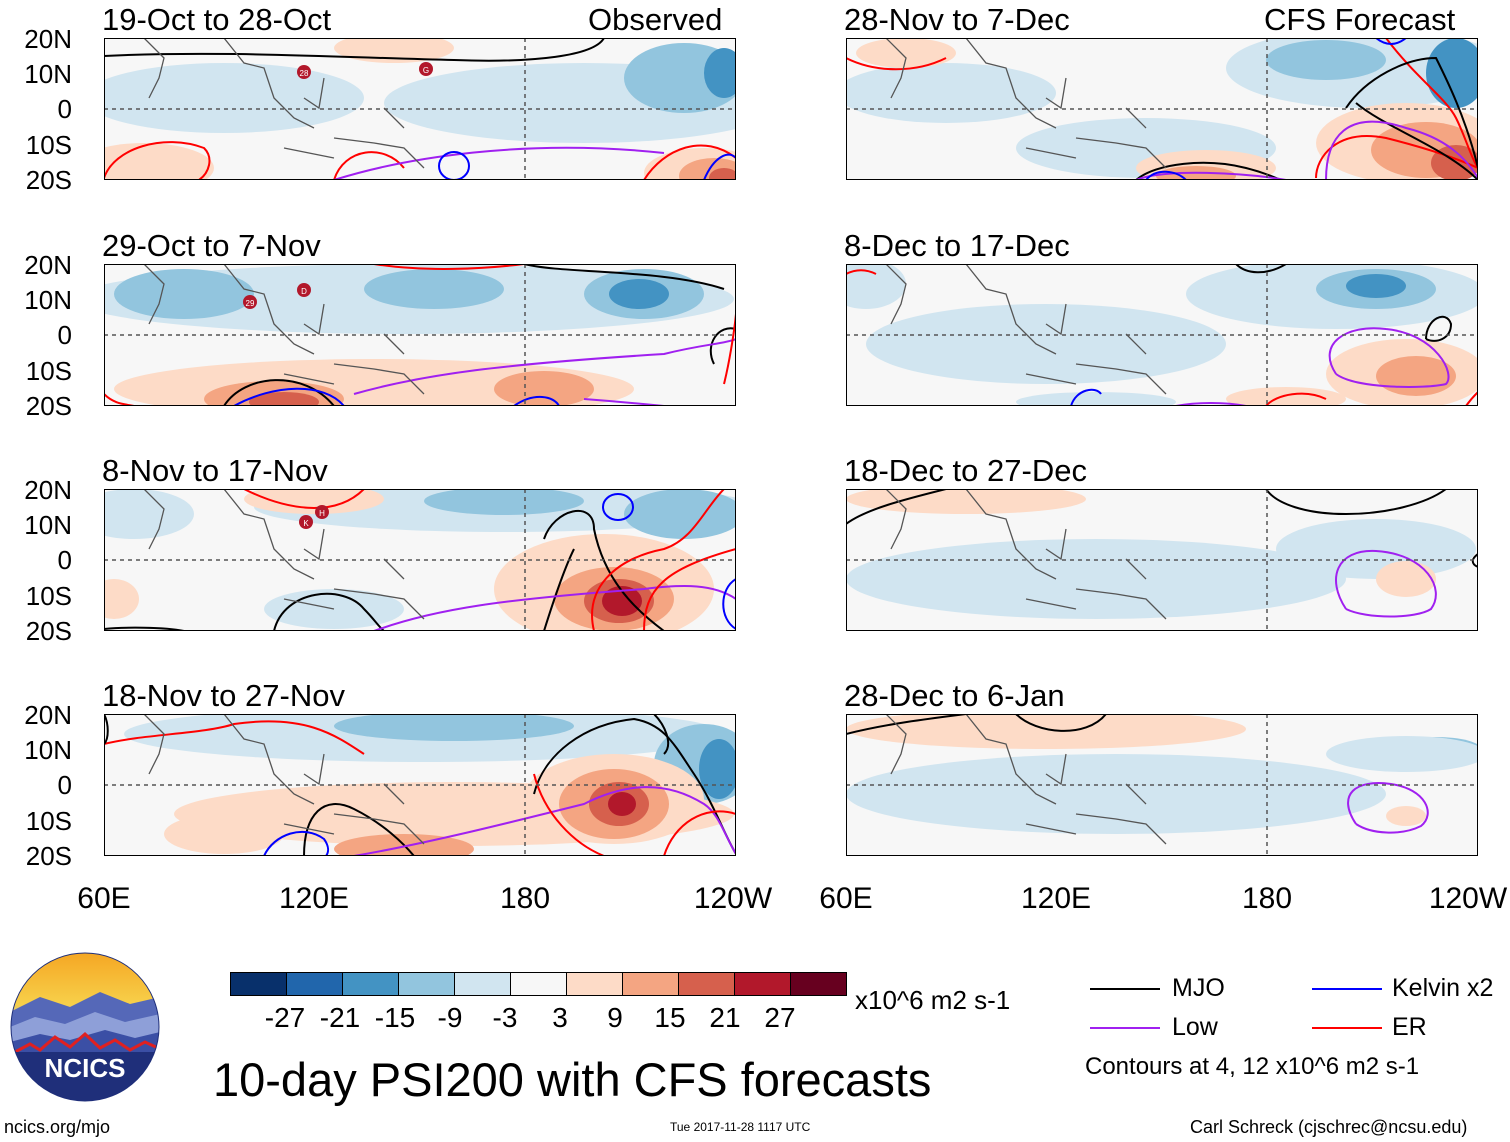  I want to click on panel-2-title: 29-Oct to 7-Nov, so click(211, 245).